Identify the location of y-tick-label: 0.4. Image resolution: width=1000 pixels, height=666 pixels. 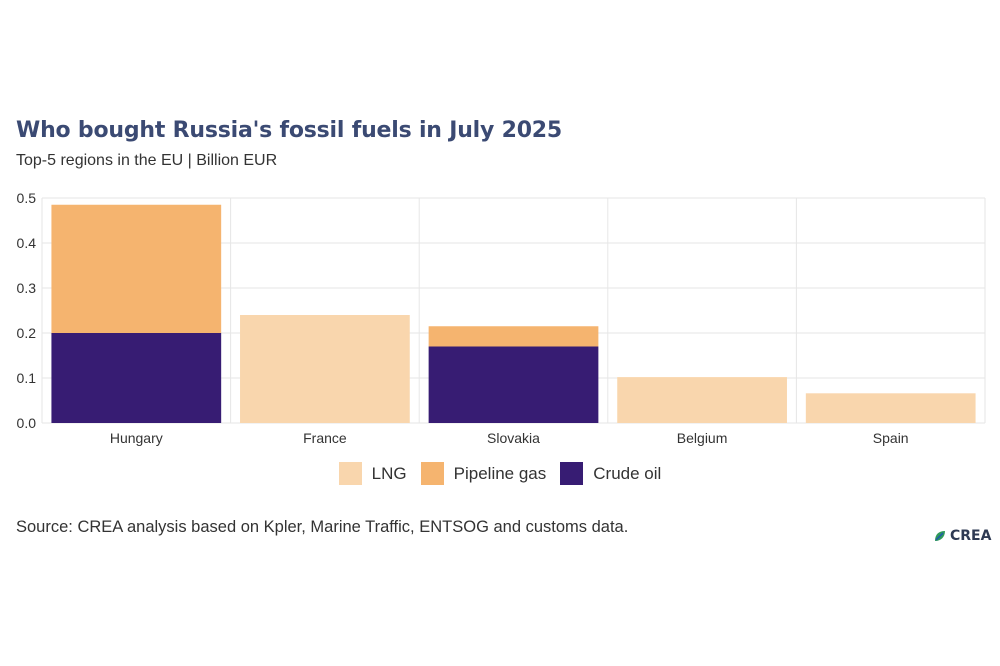
(27, 243).